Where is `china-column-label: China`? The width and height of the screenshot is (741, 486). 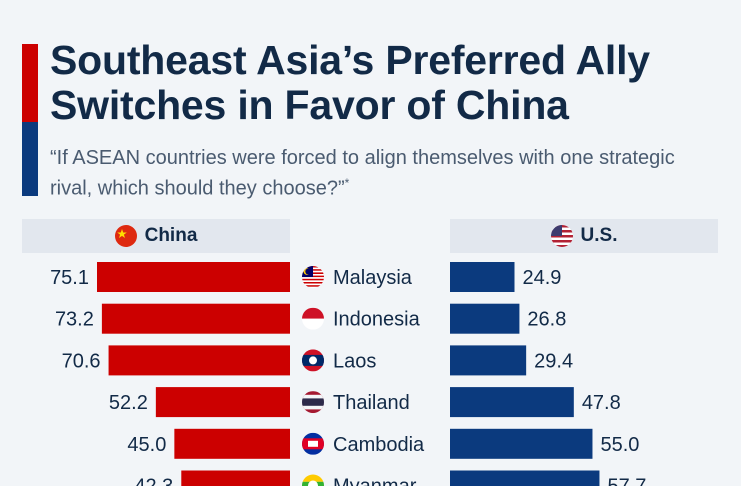 china-column-label: China is located at coordinates (171, 235).